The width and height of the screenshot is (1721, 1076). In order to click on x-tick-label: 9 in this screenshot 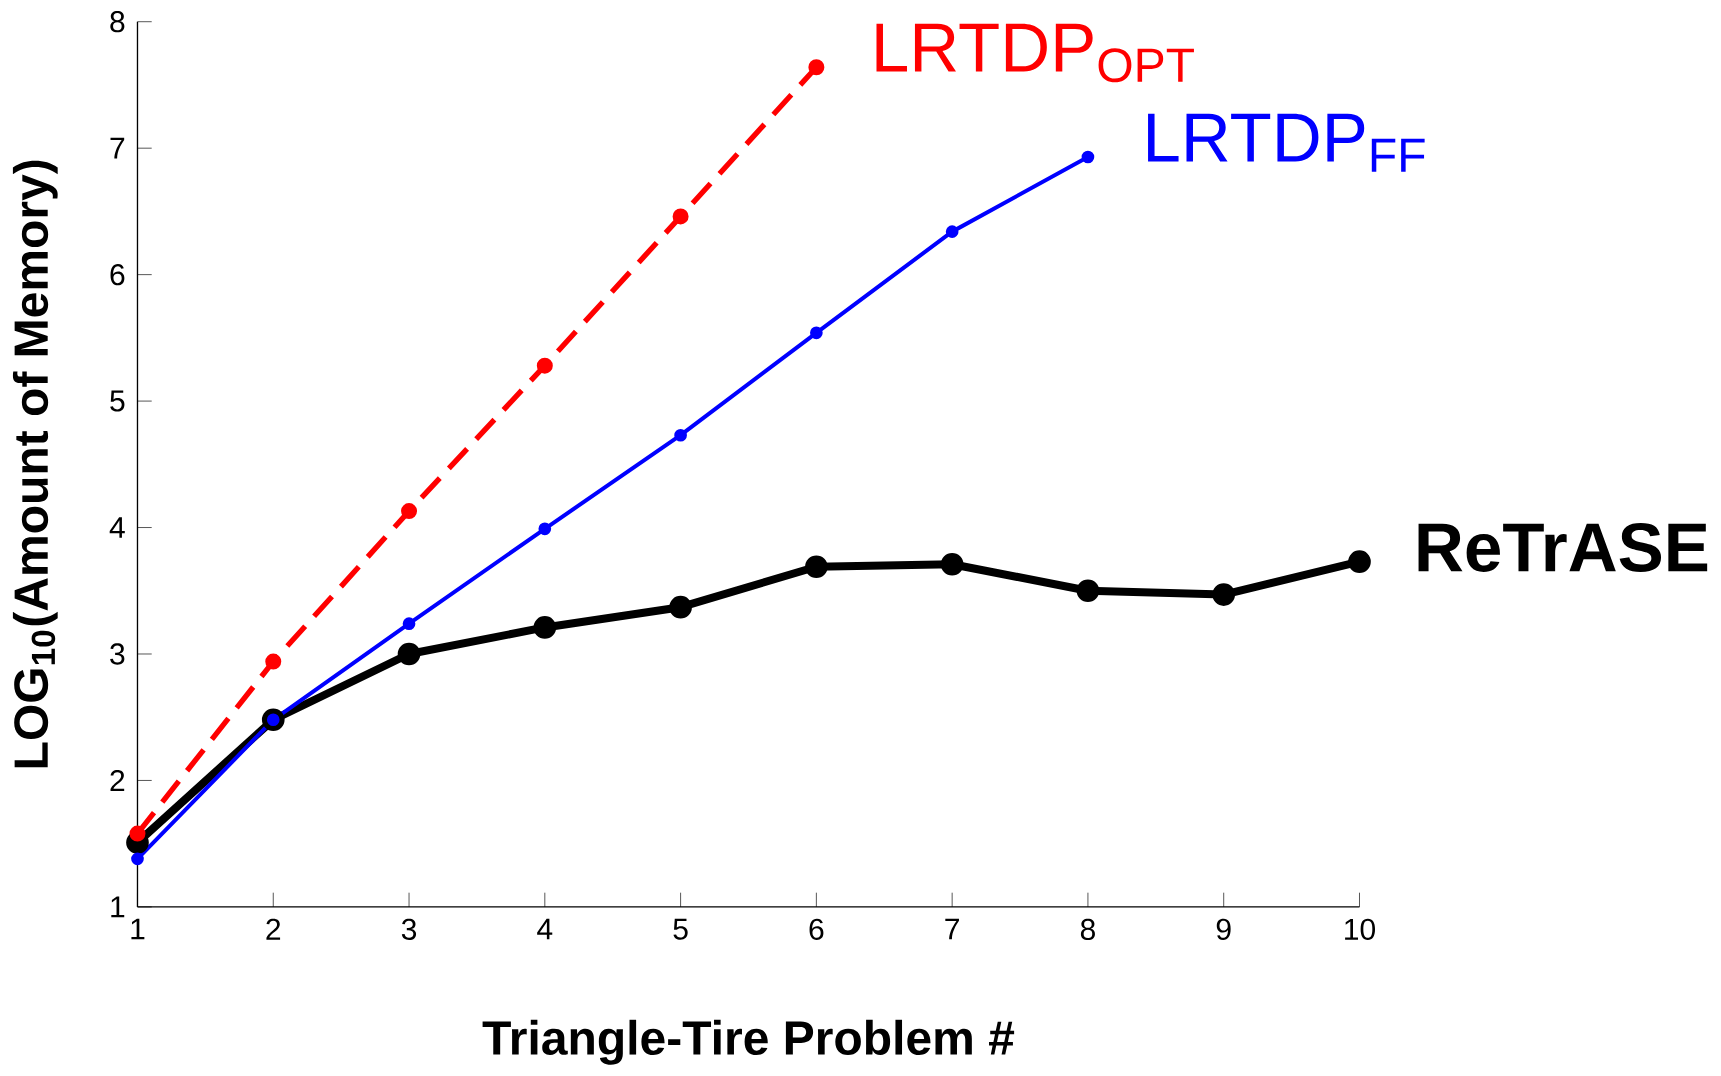, I will do `click(1223, 929)`.